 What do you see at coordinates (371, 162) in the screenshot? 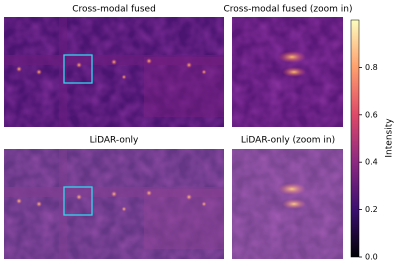
I see `colorbar-tick-label: 0.4` at bounding box center [371, 162].